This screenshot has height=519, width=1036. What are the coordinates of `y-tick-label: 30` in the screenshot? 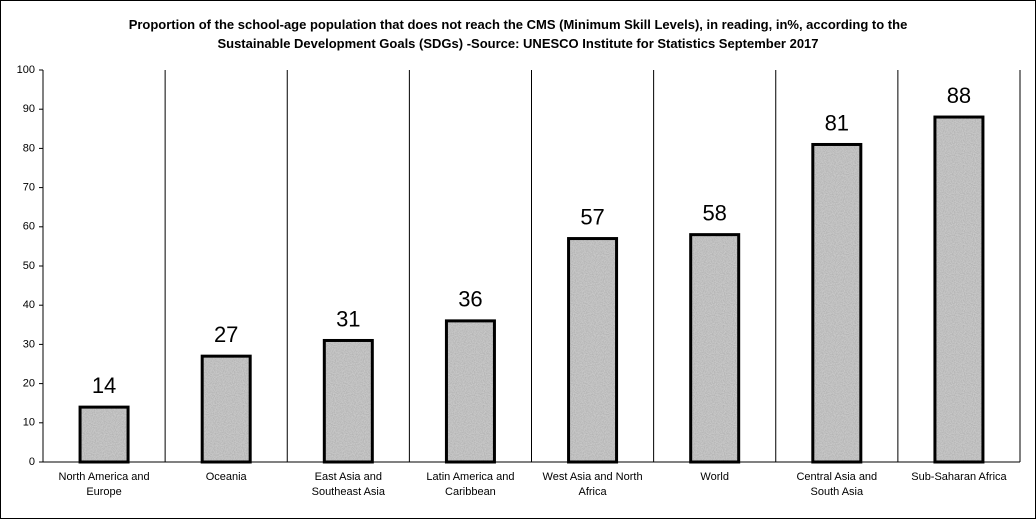 It's located at (29, 344).